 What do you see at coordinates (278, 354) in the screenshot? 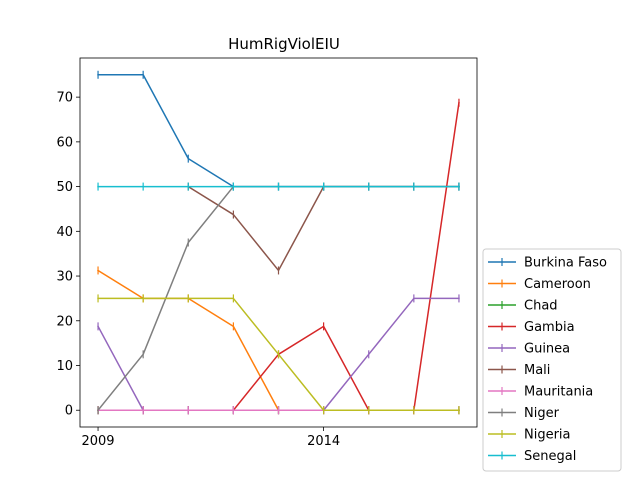
I see `series-nigeria` at bounding box center [278, 354].